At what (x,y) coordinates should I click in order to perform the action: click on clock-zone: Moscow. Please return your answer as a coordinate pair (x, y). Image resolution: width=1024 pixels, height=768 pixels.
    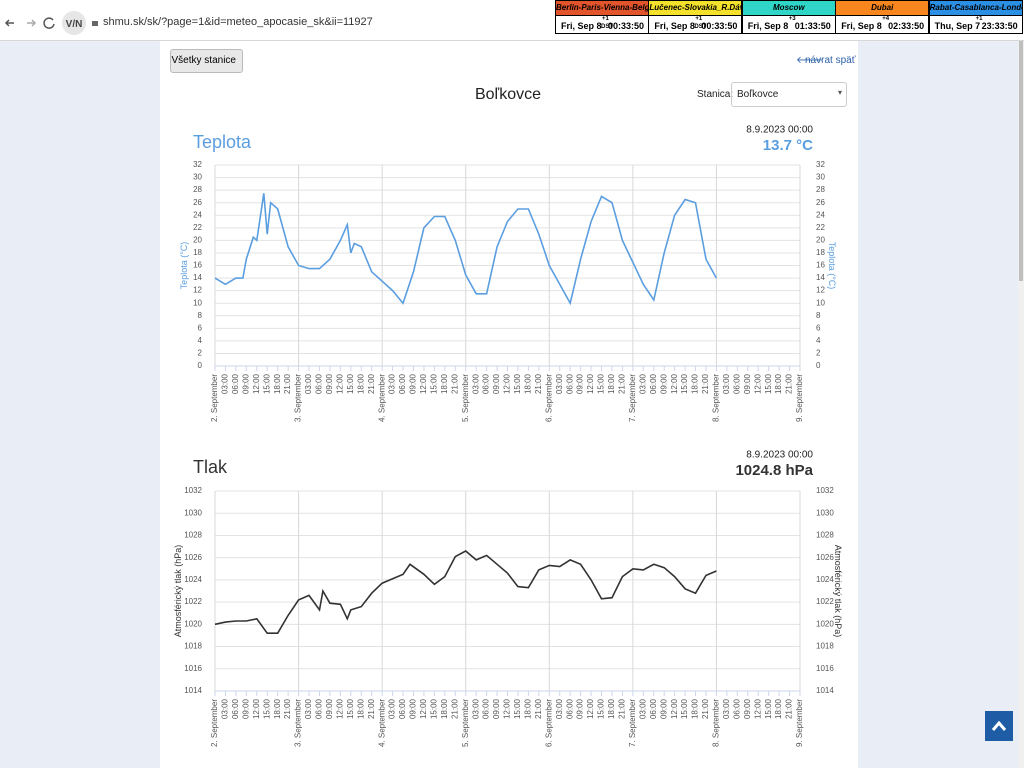
    Looking at the image, I should click on (788, 8).